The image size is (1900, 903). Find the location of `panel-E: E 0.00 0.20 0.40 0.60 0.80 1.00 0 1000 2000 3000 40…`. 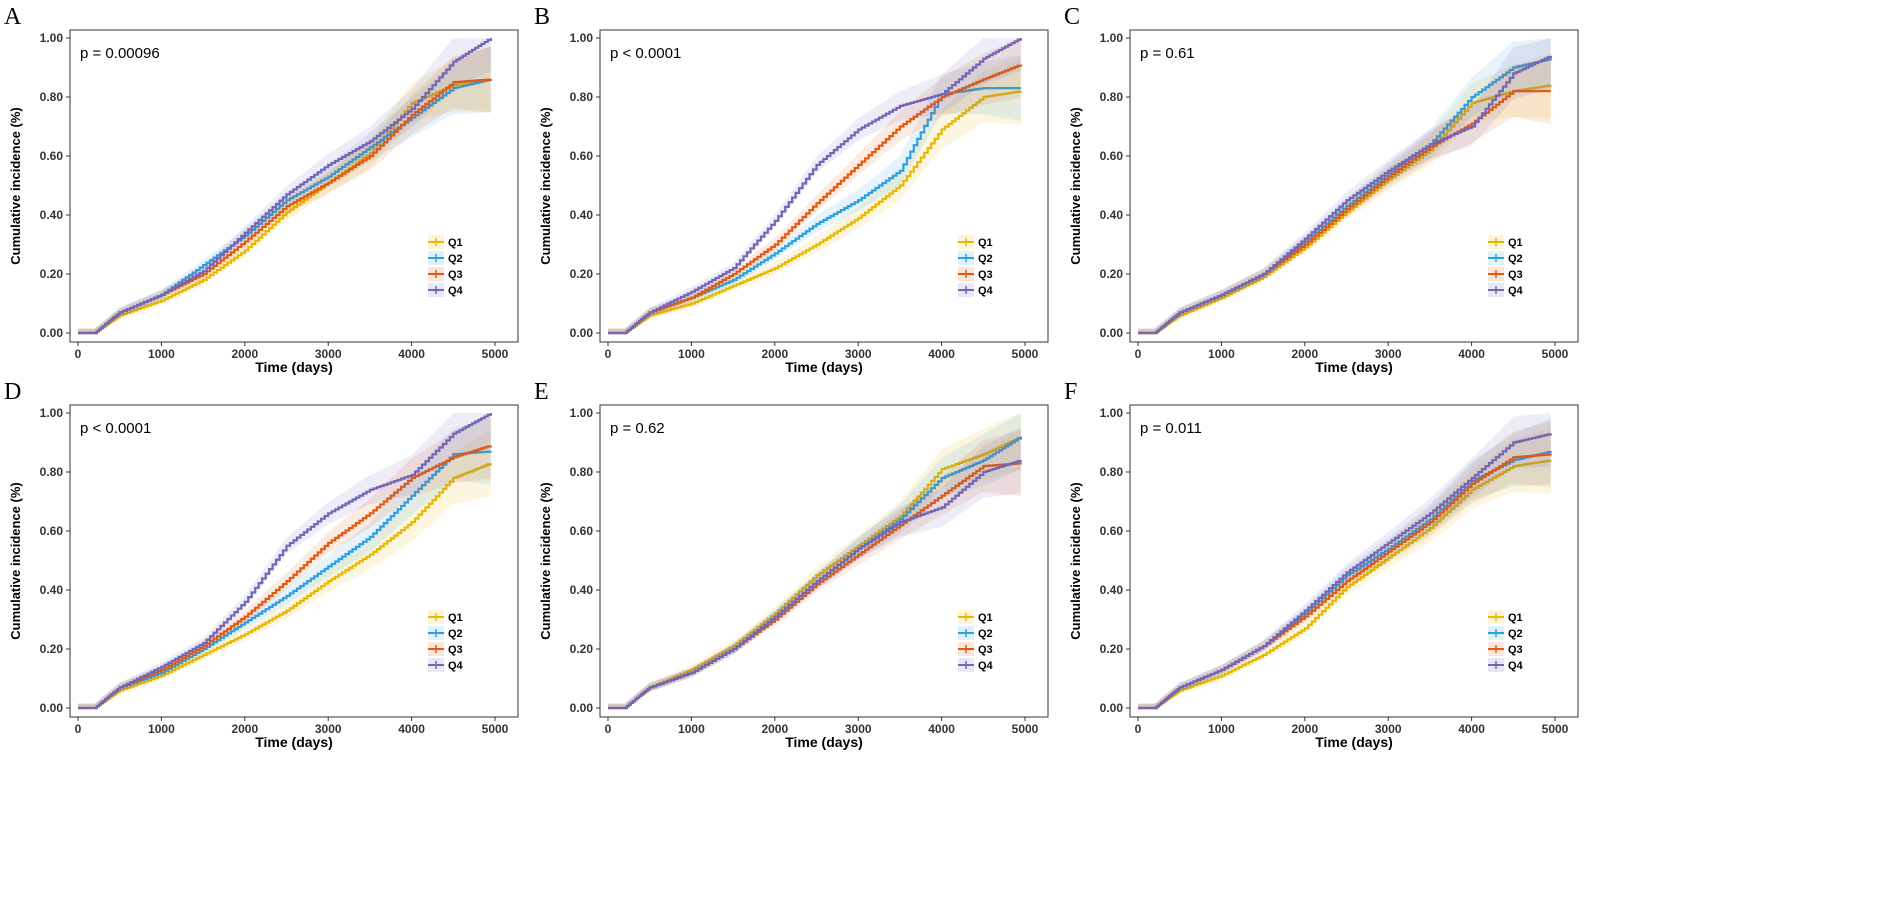

panel-E: E 0.00 0.20 0.40 0.60 0.80 1.00 0 1000 2000 3000 40… is located at coordinates (791, 564).